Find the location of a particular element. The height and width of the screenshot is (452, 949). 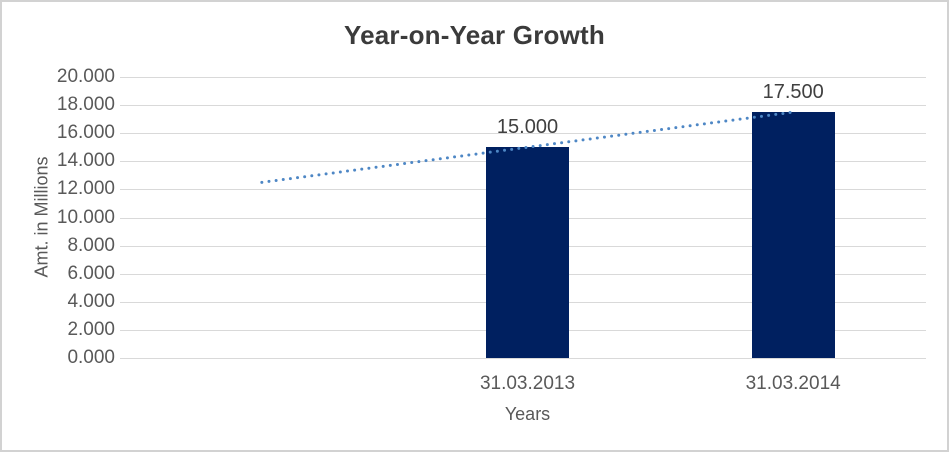

x-axis-title: Years is located at coordinates (527, 414).